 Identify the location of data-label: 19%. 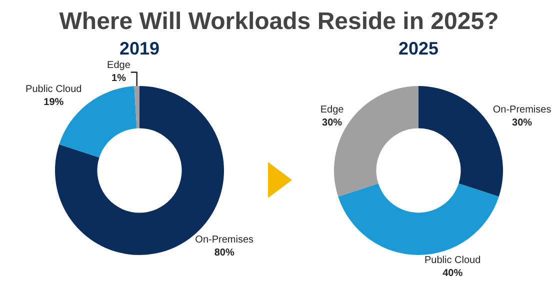
(54, 102).